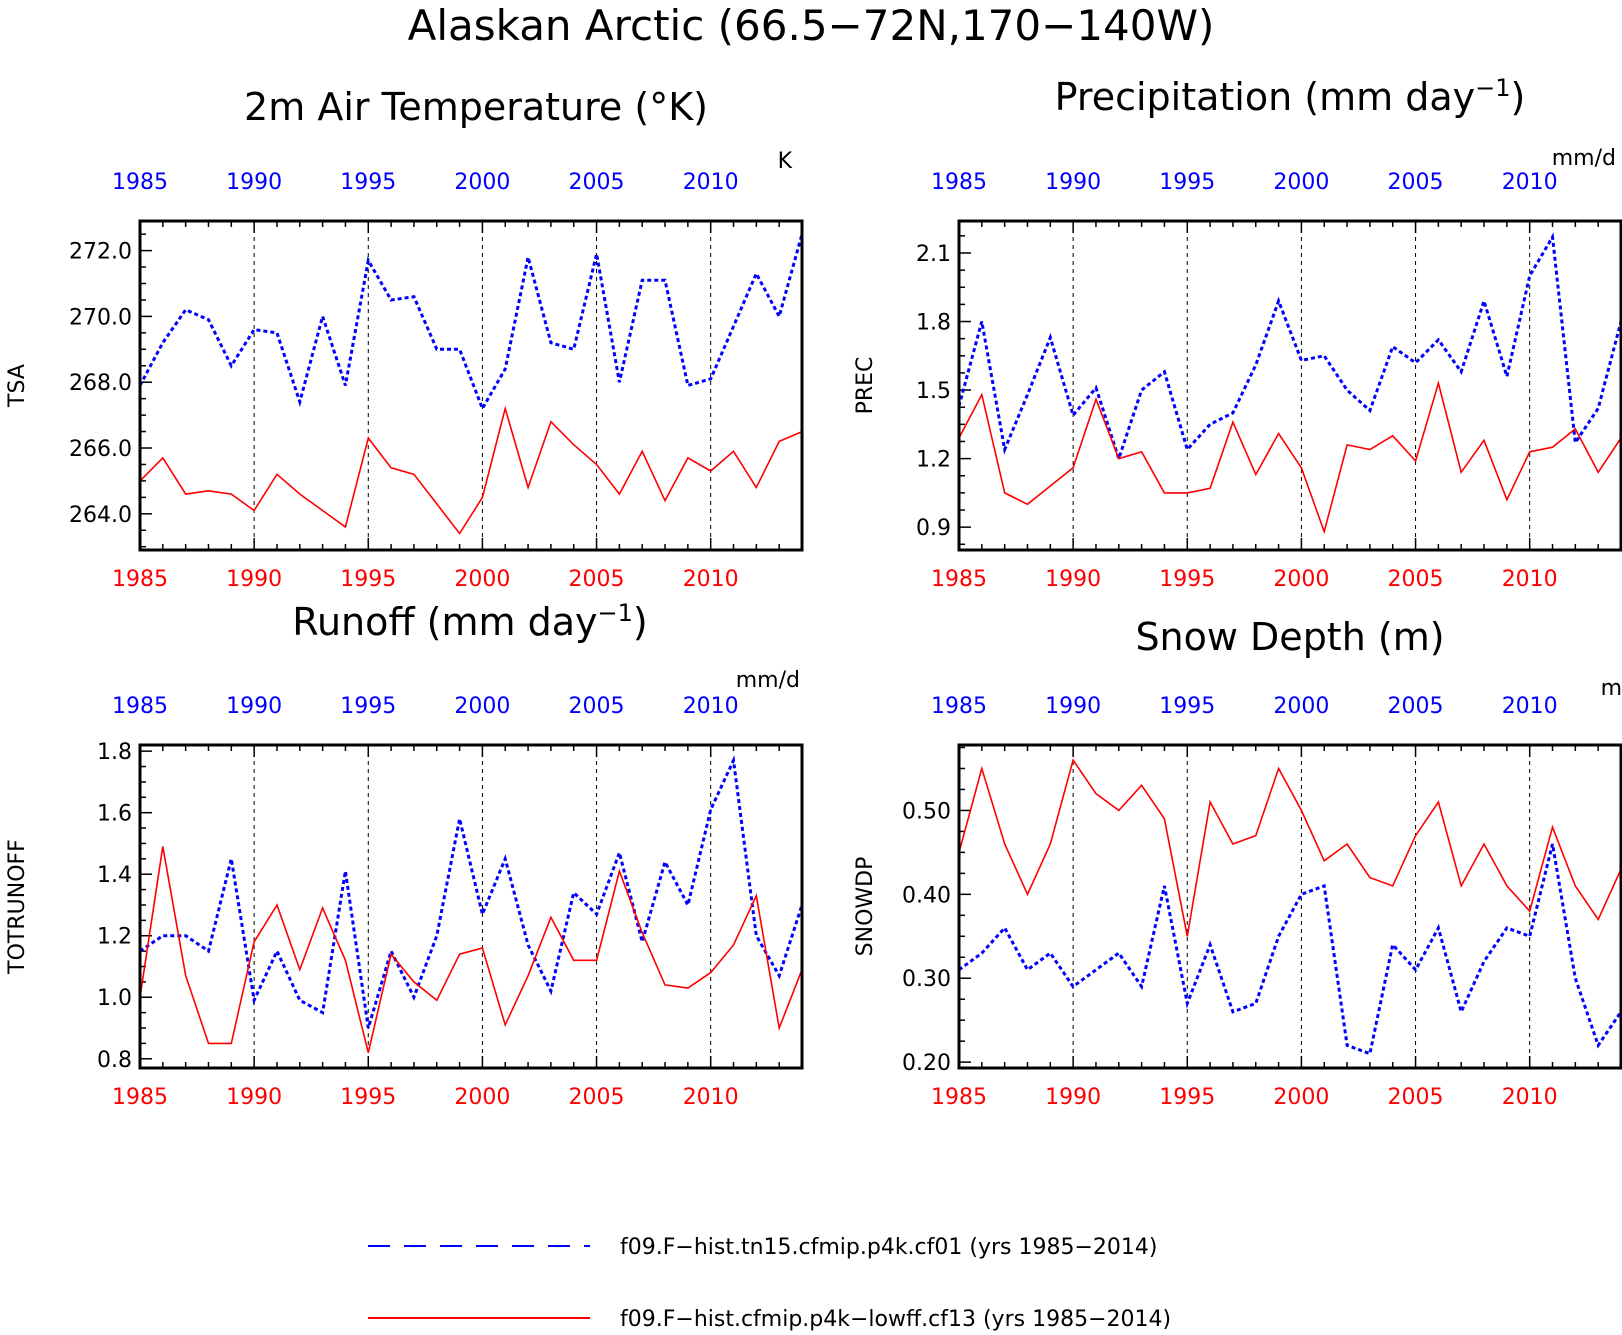 The height and width of the screenshot is (1335, 1622). I want to click on y-tick-label: 266.0, so click(100, 449).